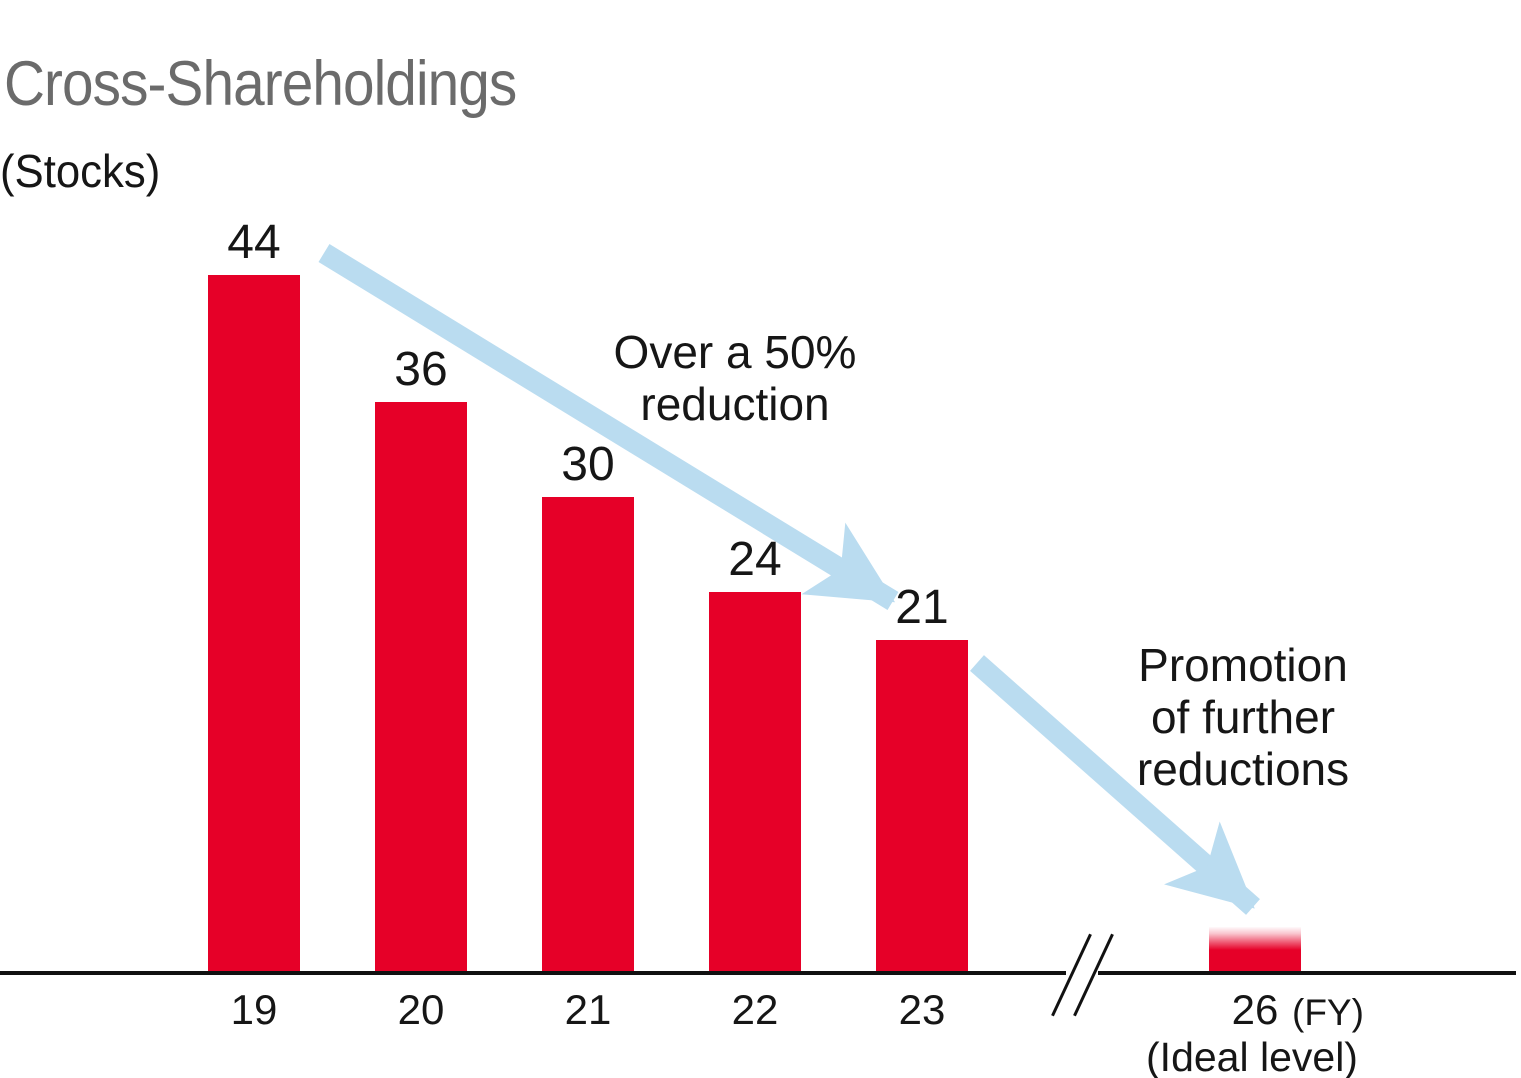 This screenshot has width=1521, height=1078. What do you see at coordinates (1328, 1012) in the screenshot?
I see `fy-axis-suffix: (FY)` at bounding box center [1328, 1012].